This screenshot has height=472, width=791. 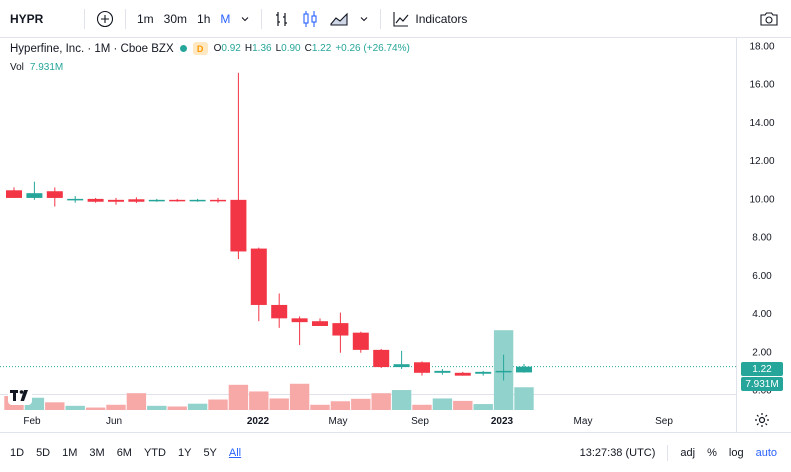 What do you see at coordinates (154, 452) in the screenshot?
I see `range-ytd: YTD` at bounding box center [154, 452].